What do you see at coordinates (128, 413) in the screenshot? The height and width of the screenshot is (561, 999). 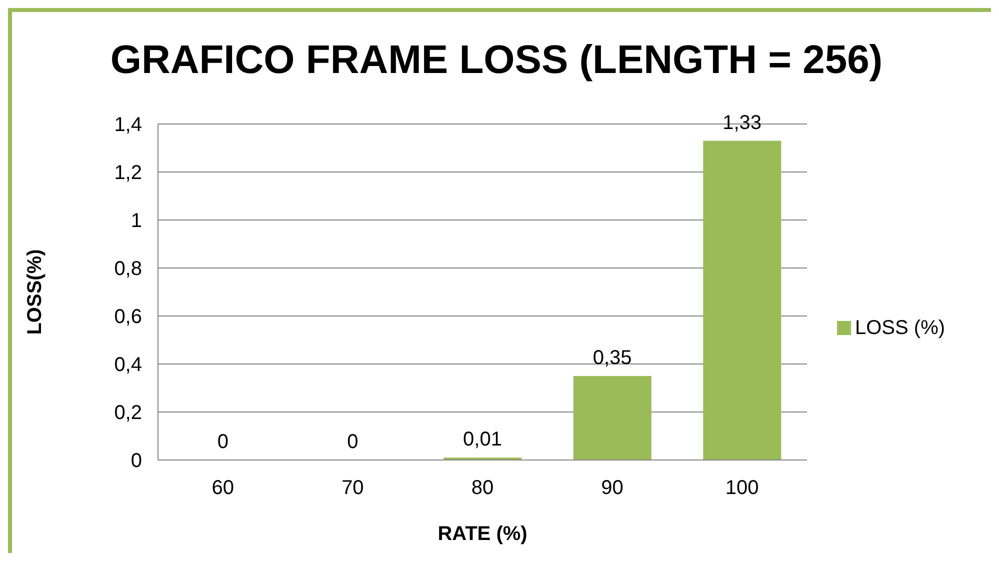 I see `y-tick-label: 0,2` at bounding box center [128, 413].